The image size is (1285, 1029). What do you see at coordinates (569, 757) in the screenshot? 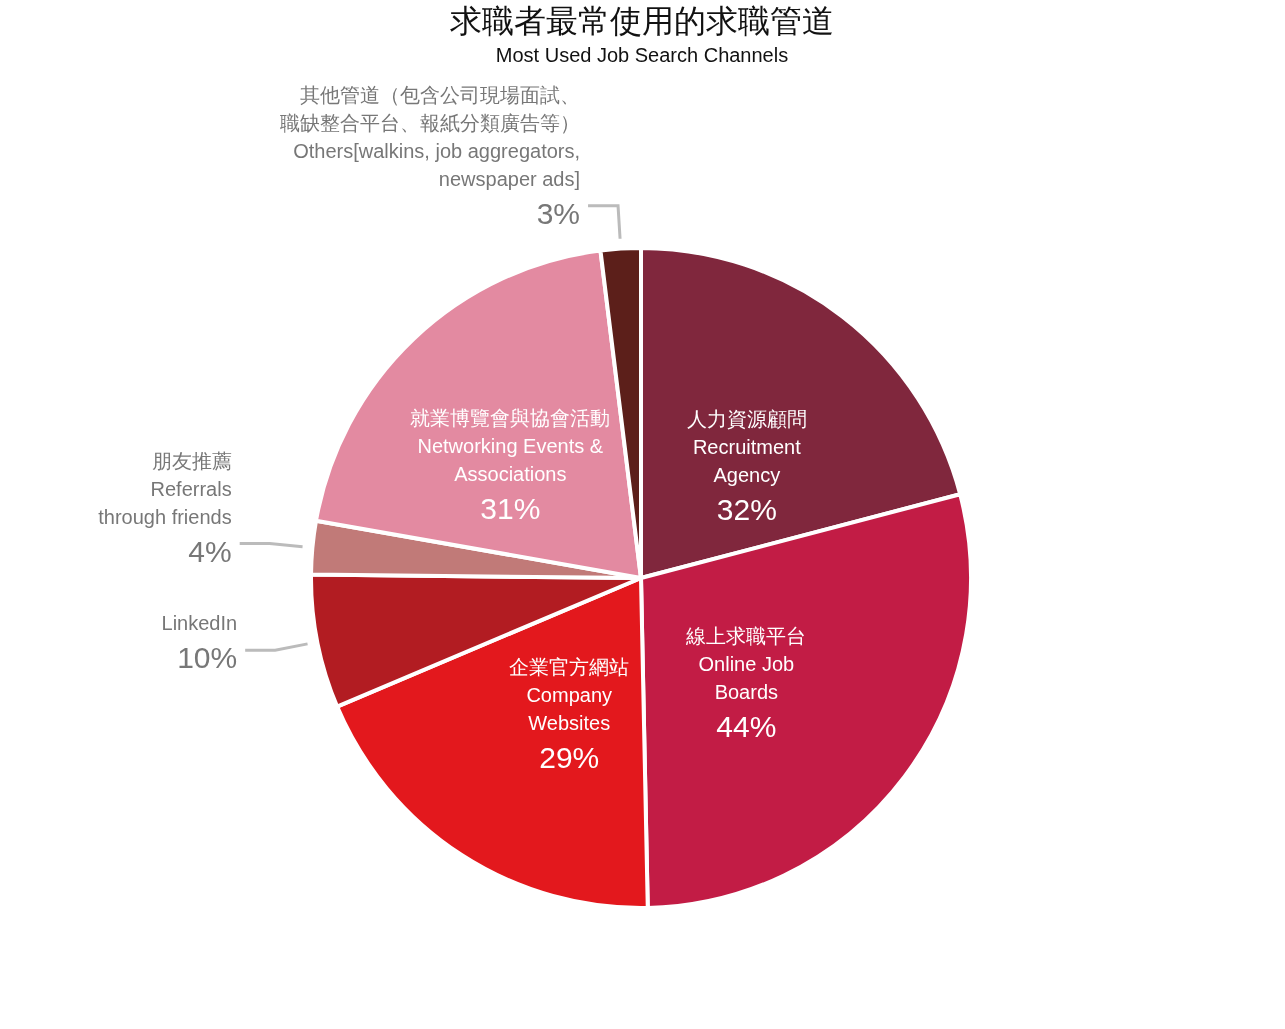
I see `data-label: 29%` at bounding box center [569, 757].